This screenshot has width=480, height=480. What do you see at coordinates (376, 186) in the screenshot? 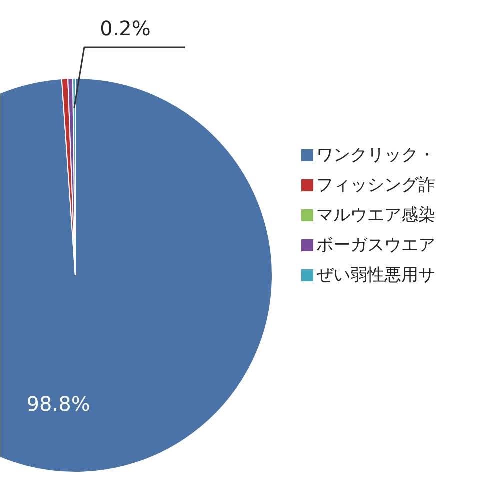
I see `legend-label: フィッシング詐` at bounding box center [376, 186].